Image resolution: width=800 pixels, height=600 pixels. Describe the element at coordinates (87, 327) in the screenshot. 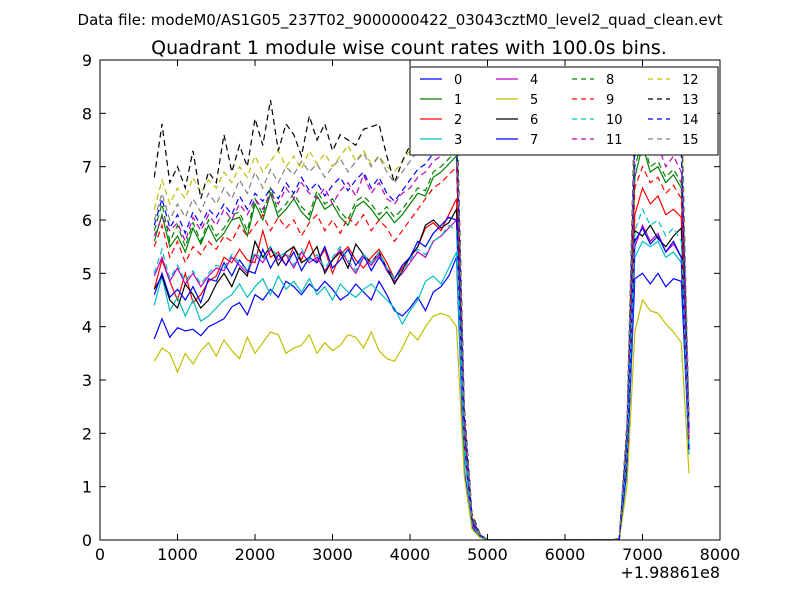

I see `y-tick-label: 4` at that location.